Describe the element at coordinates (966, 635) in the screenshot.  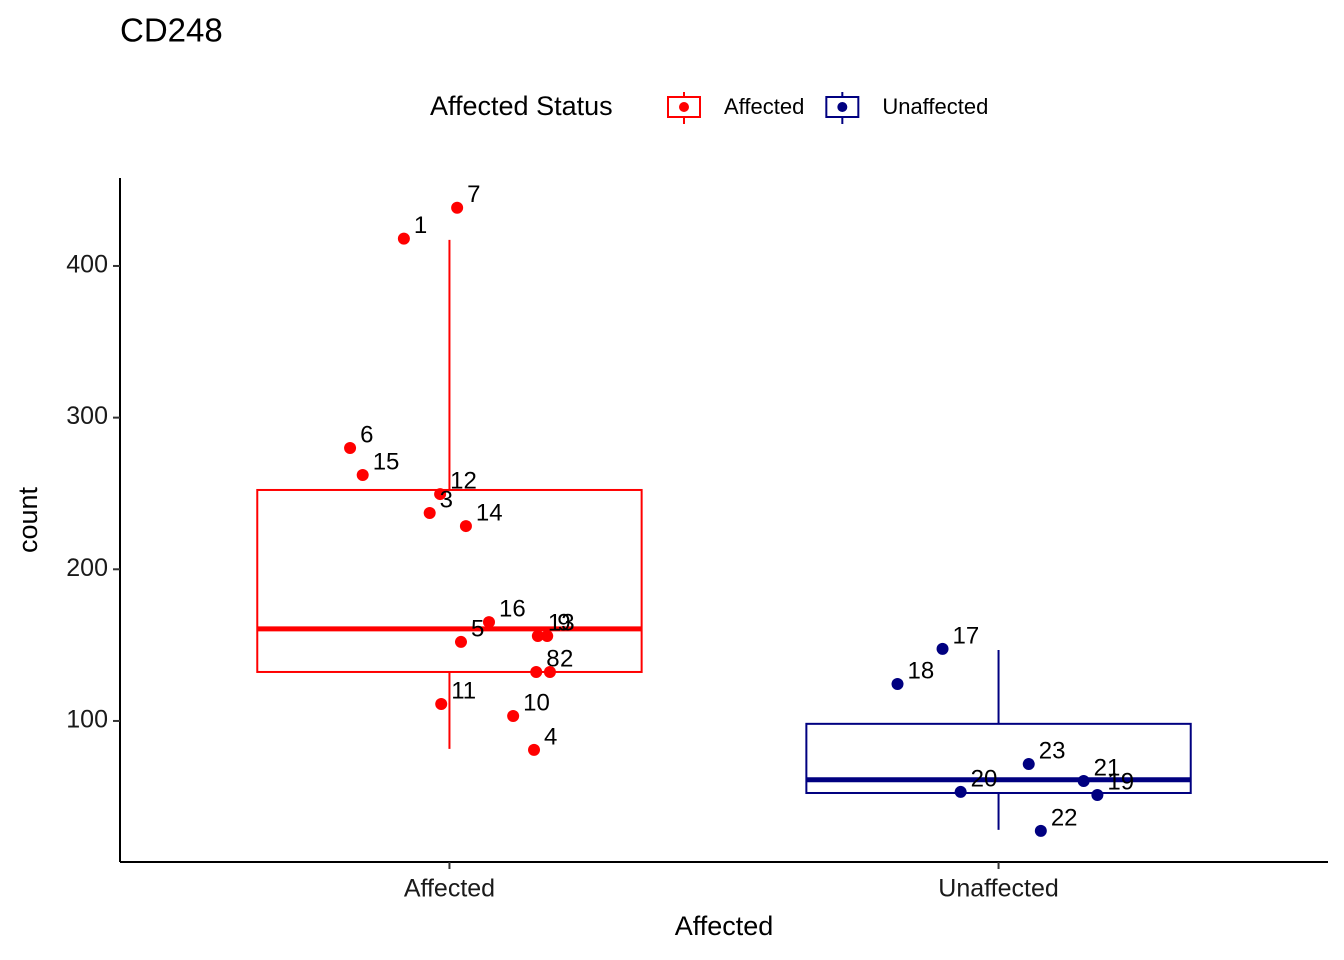
I see `point-label: 17` at that location.